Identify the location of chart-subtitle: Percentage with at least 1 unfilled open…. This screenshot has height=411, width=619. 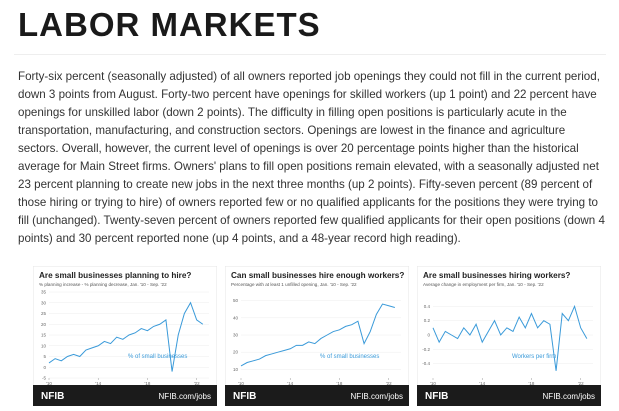
(294, 284).